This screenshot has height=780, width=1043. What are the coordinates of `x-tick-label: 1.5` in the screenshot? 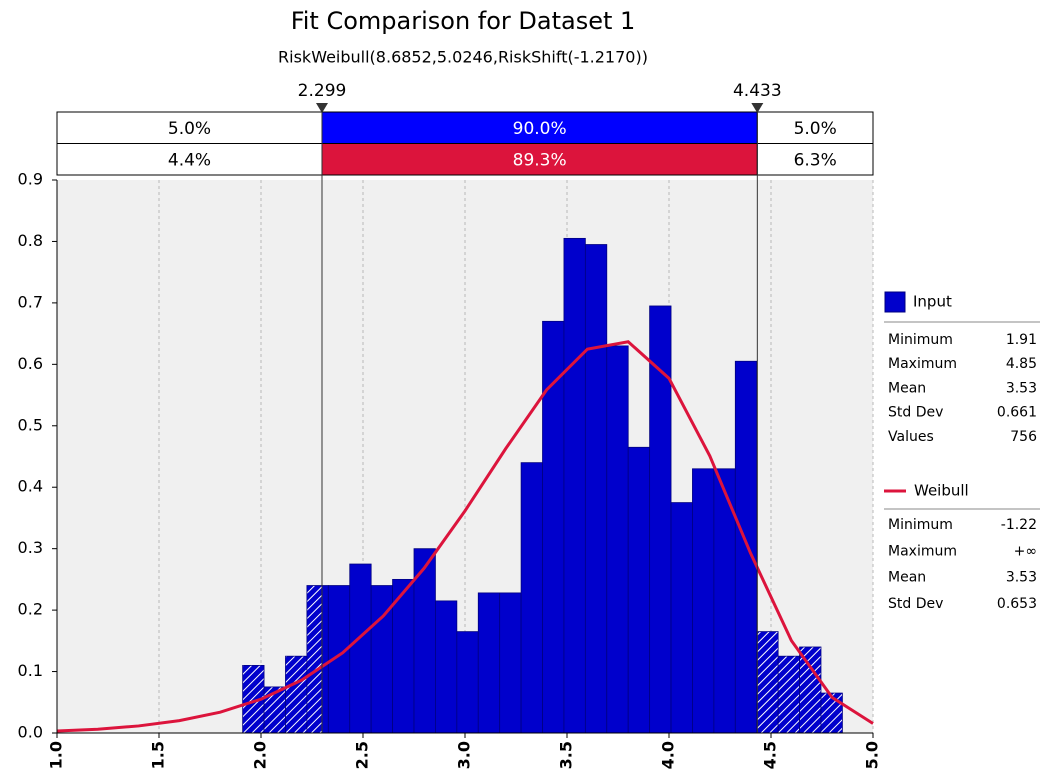 It's located at (158, 755).